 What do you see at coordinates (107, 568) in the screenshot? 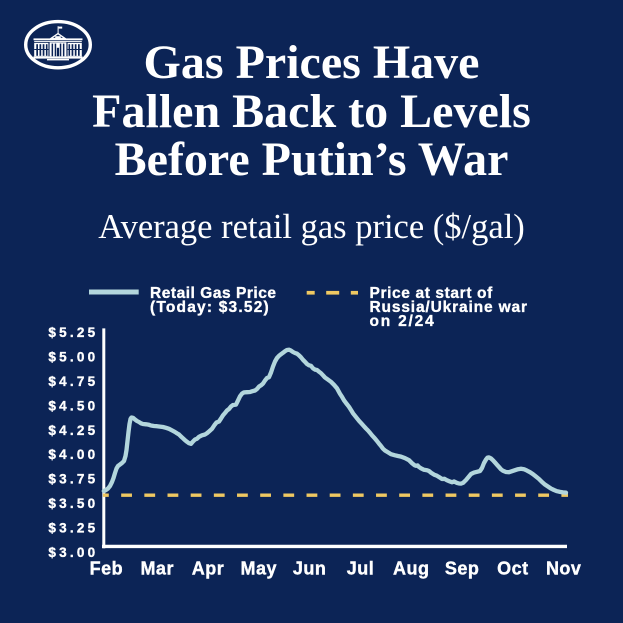
I see `svg-text: Feb` at bounding box center [107, 568].